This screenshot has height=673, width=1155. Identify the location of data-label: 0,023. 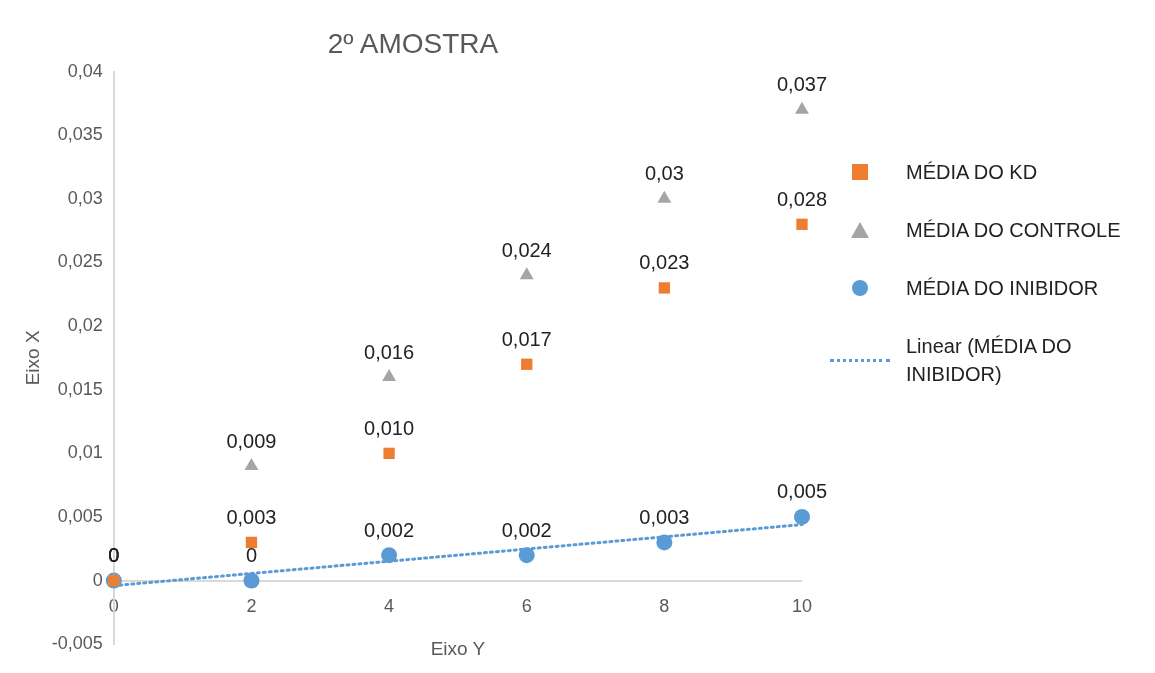
(664, 262).